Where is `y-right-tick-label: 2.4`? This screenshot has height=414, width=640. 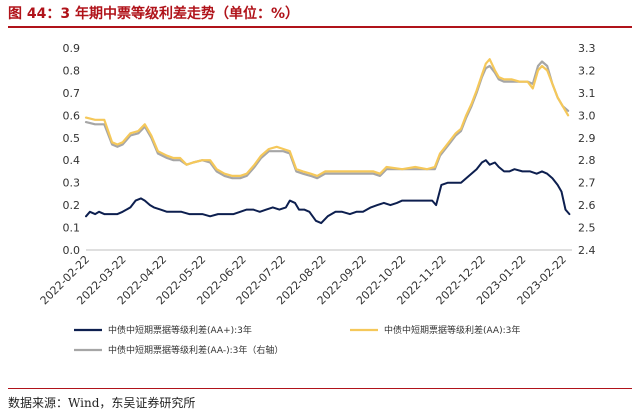
y-right-tick-label: 2.4 is located at coordinates (587, 250).